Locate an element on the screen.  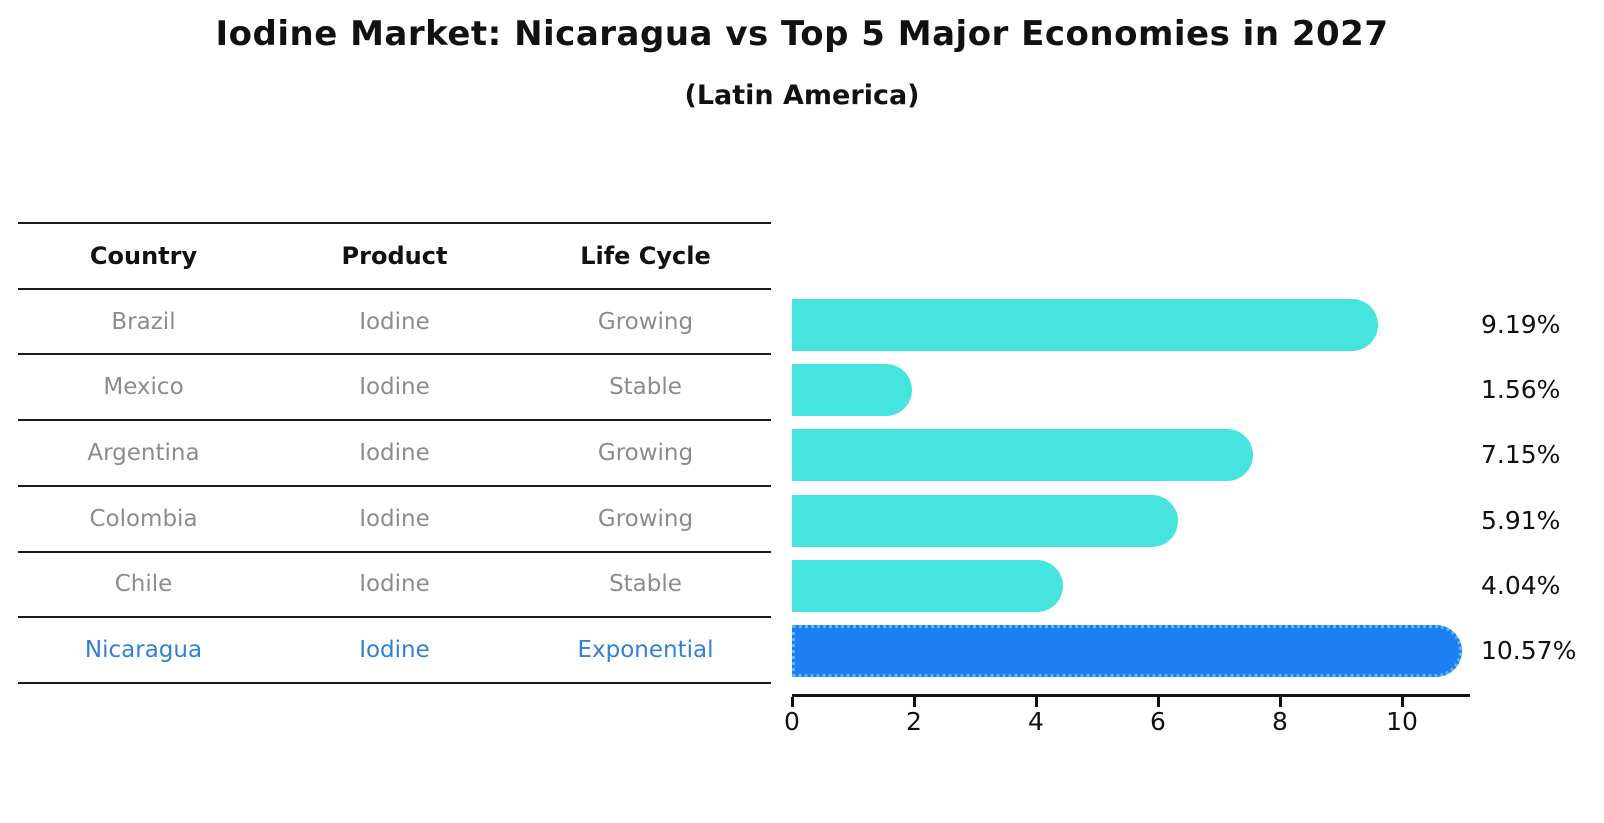
table-row-colombia: Colombia Iodine Growing is located at coordinates (394, 517).